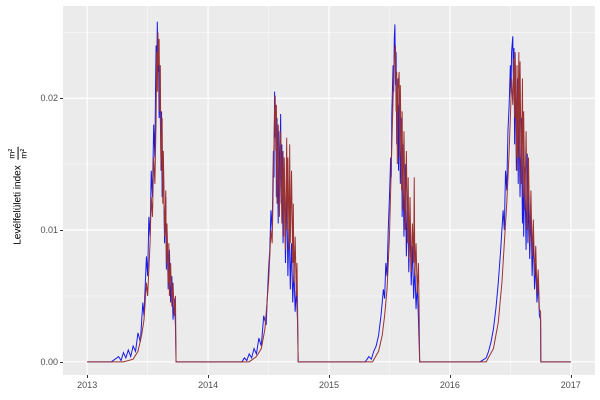 The width and height of the screenshot is (600, 400). What do you see at coordinates (449, 385) in the screenshot?
I see `x-tick-label: 2016` at bounding box center [449, 385].